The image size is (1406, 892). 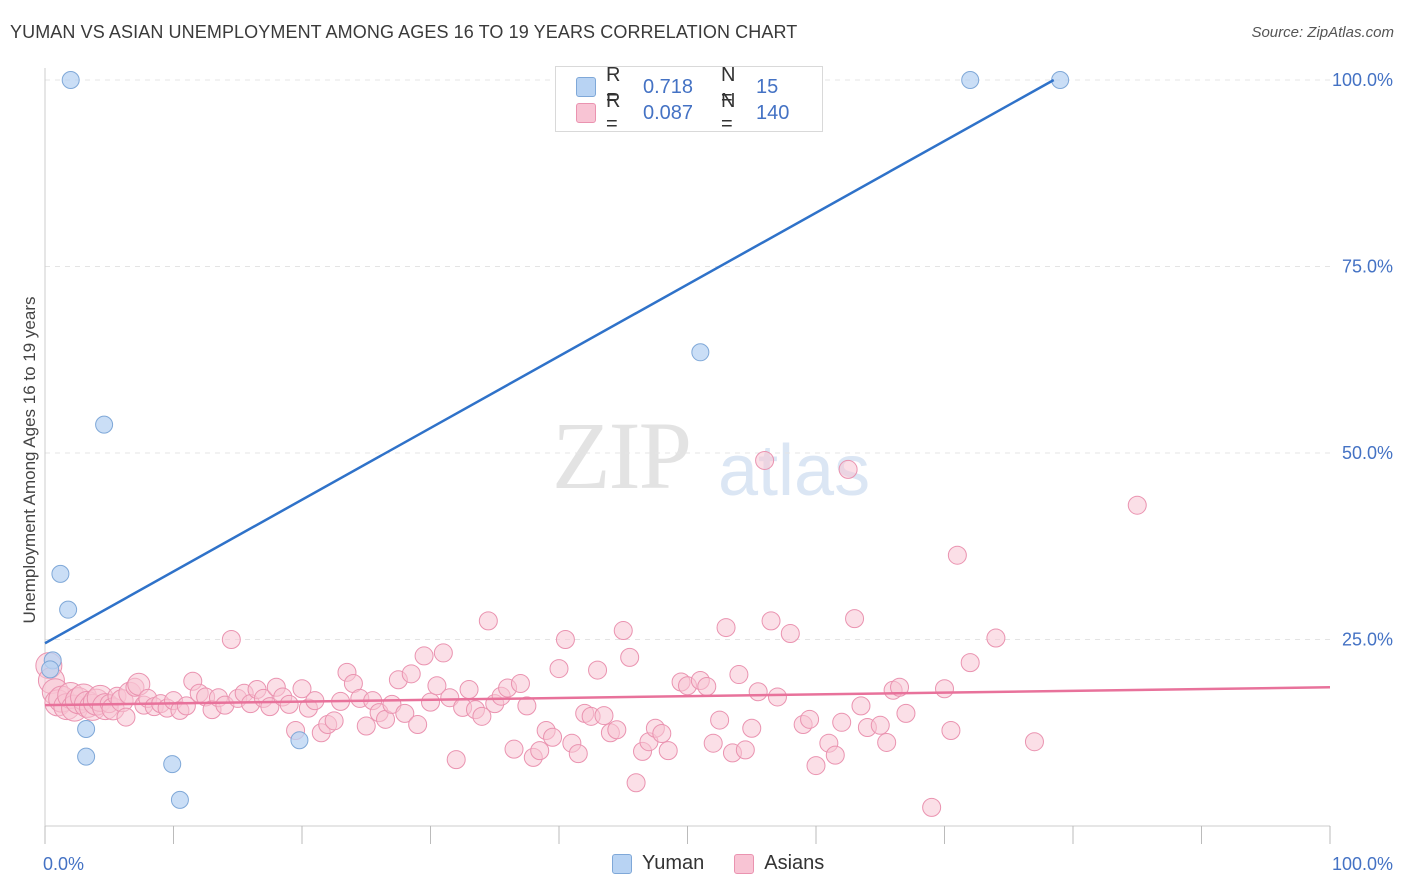 What do you see at coordinates (1362, 864) in the screenshot?
I see `x-tick-label: 100.0%` at bounding box center [1362, 864].